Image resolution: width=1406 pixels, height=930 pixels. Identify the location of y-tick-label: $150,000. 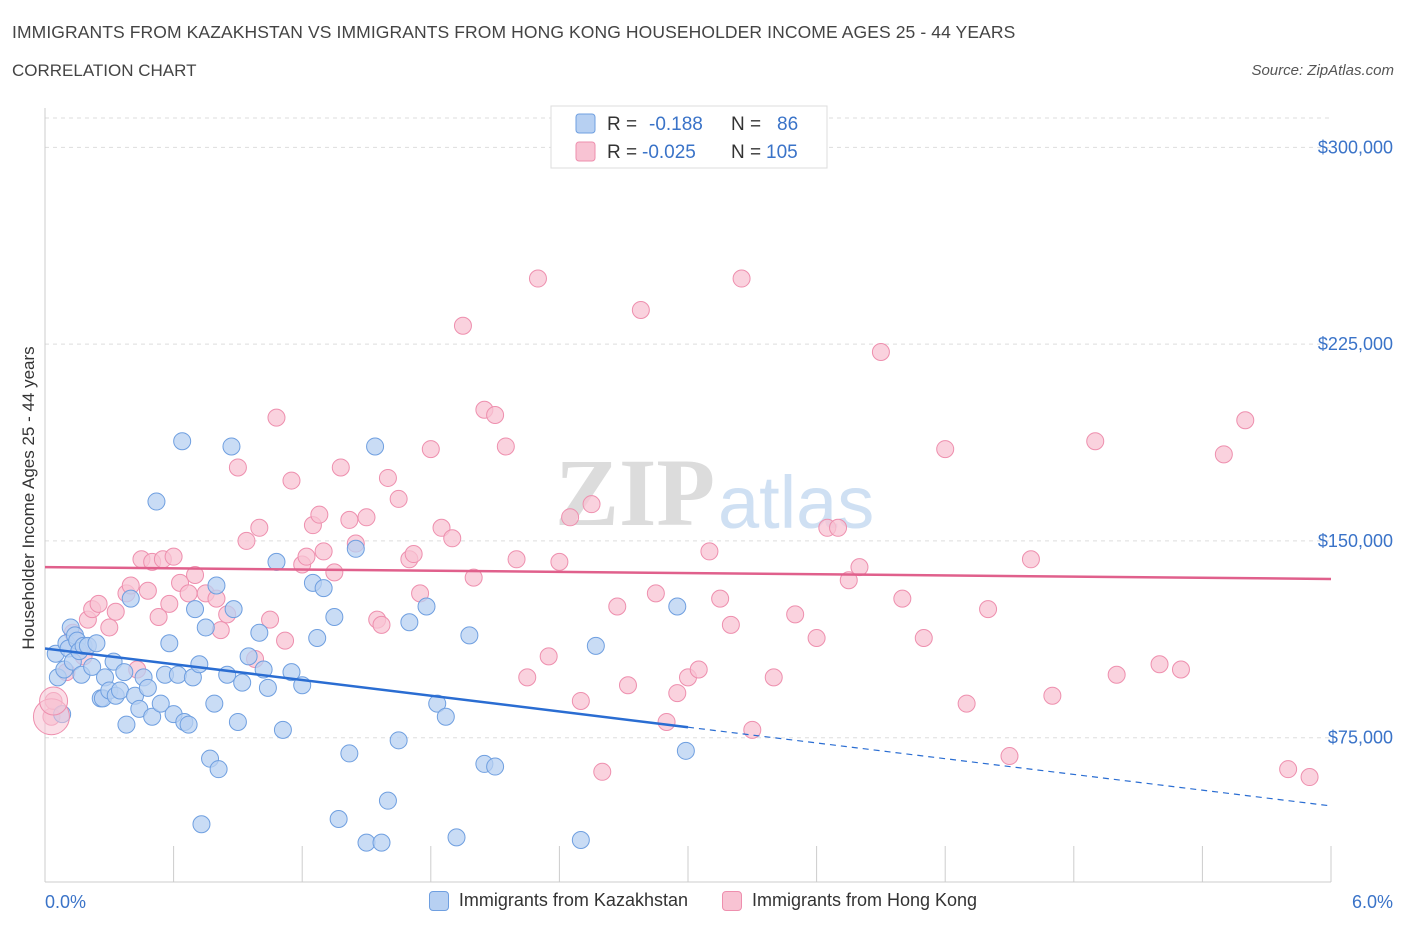
(1355, 541).